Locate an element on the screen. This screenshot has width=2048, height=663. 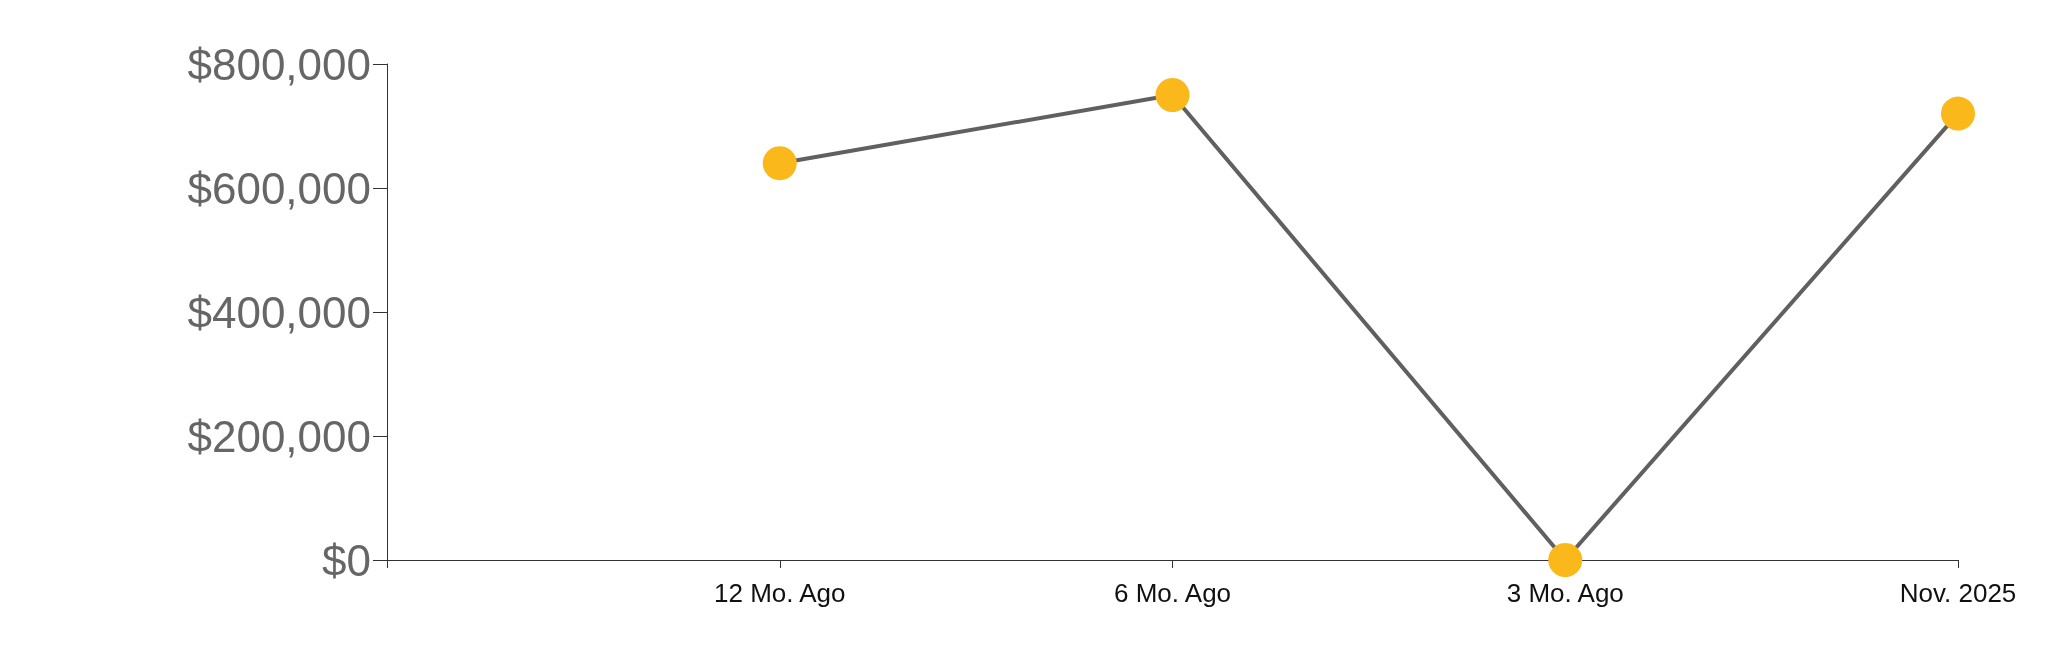
x-tick-label: 3 Mo. Ago is located at coordinates (1565, 593).